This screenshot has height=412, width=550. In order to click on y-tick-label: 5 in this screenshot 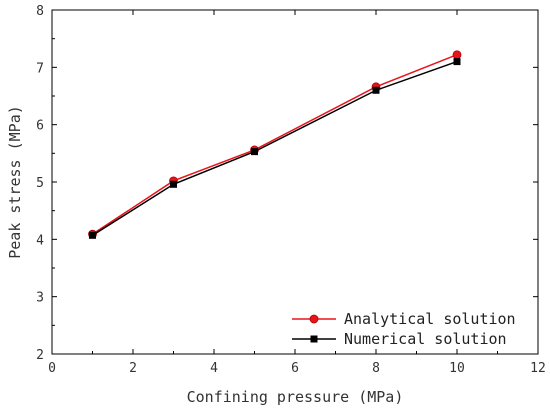, I will do `click(40, 183)`.